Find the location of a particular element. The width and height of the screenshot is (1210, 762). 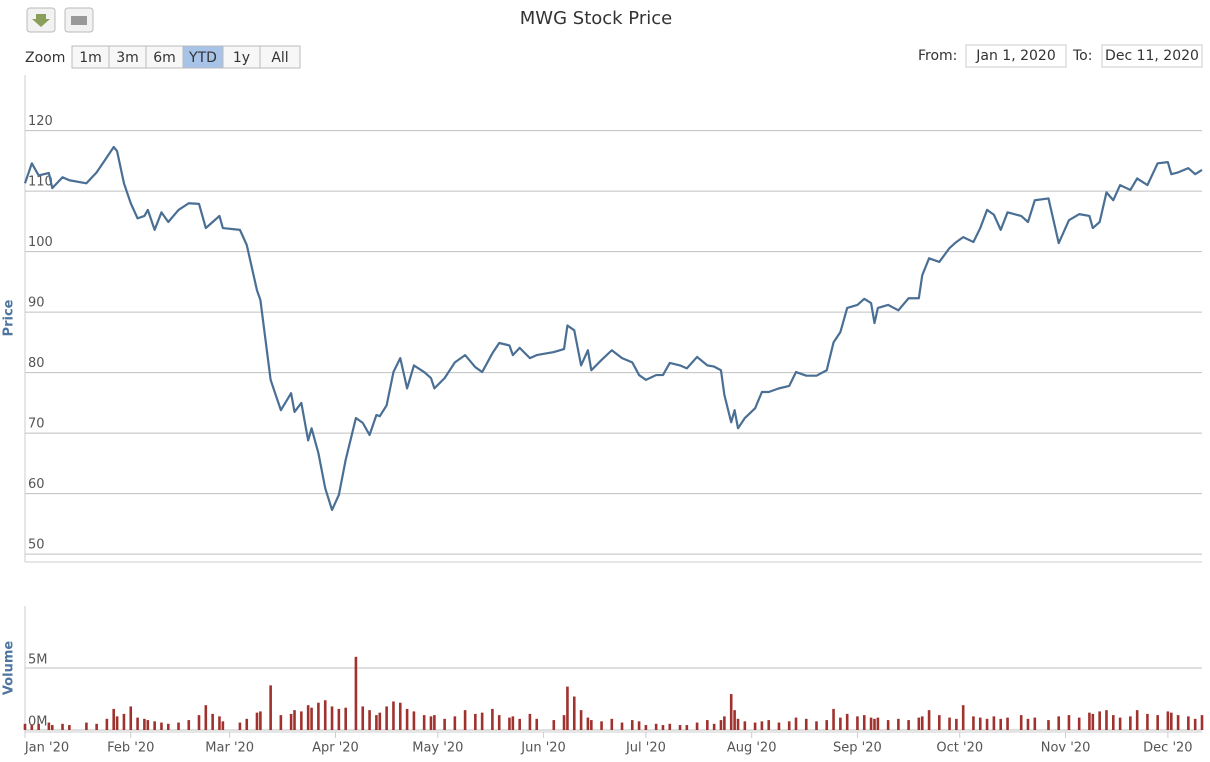

y-tick-label: 120 is located at coordinates (40, 121).